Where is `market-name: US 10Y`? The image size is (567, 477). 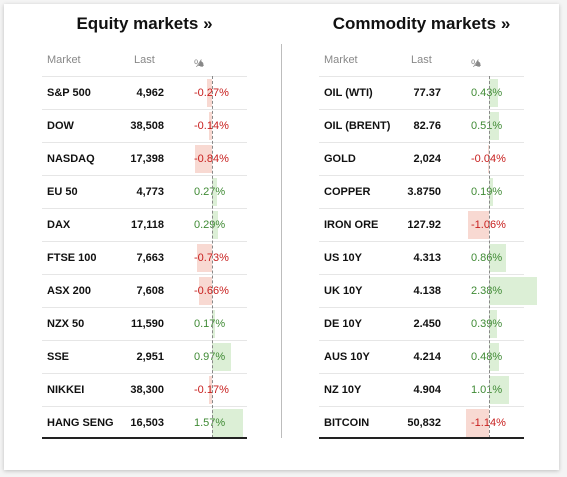
market-name: US 10Y is located at coordinates (343, 258).